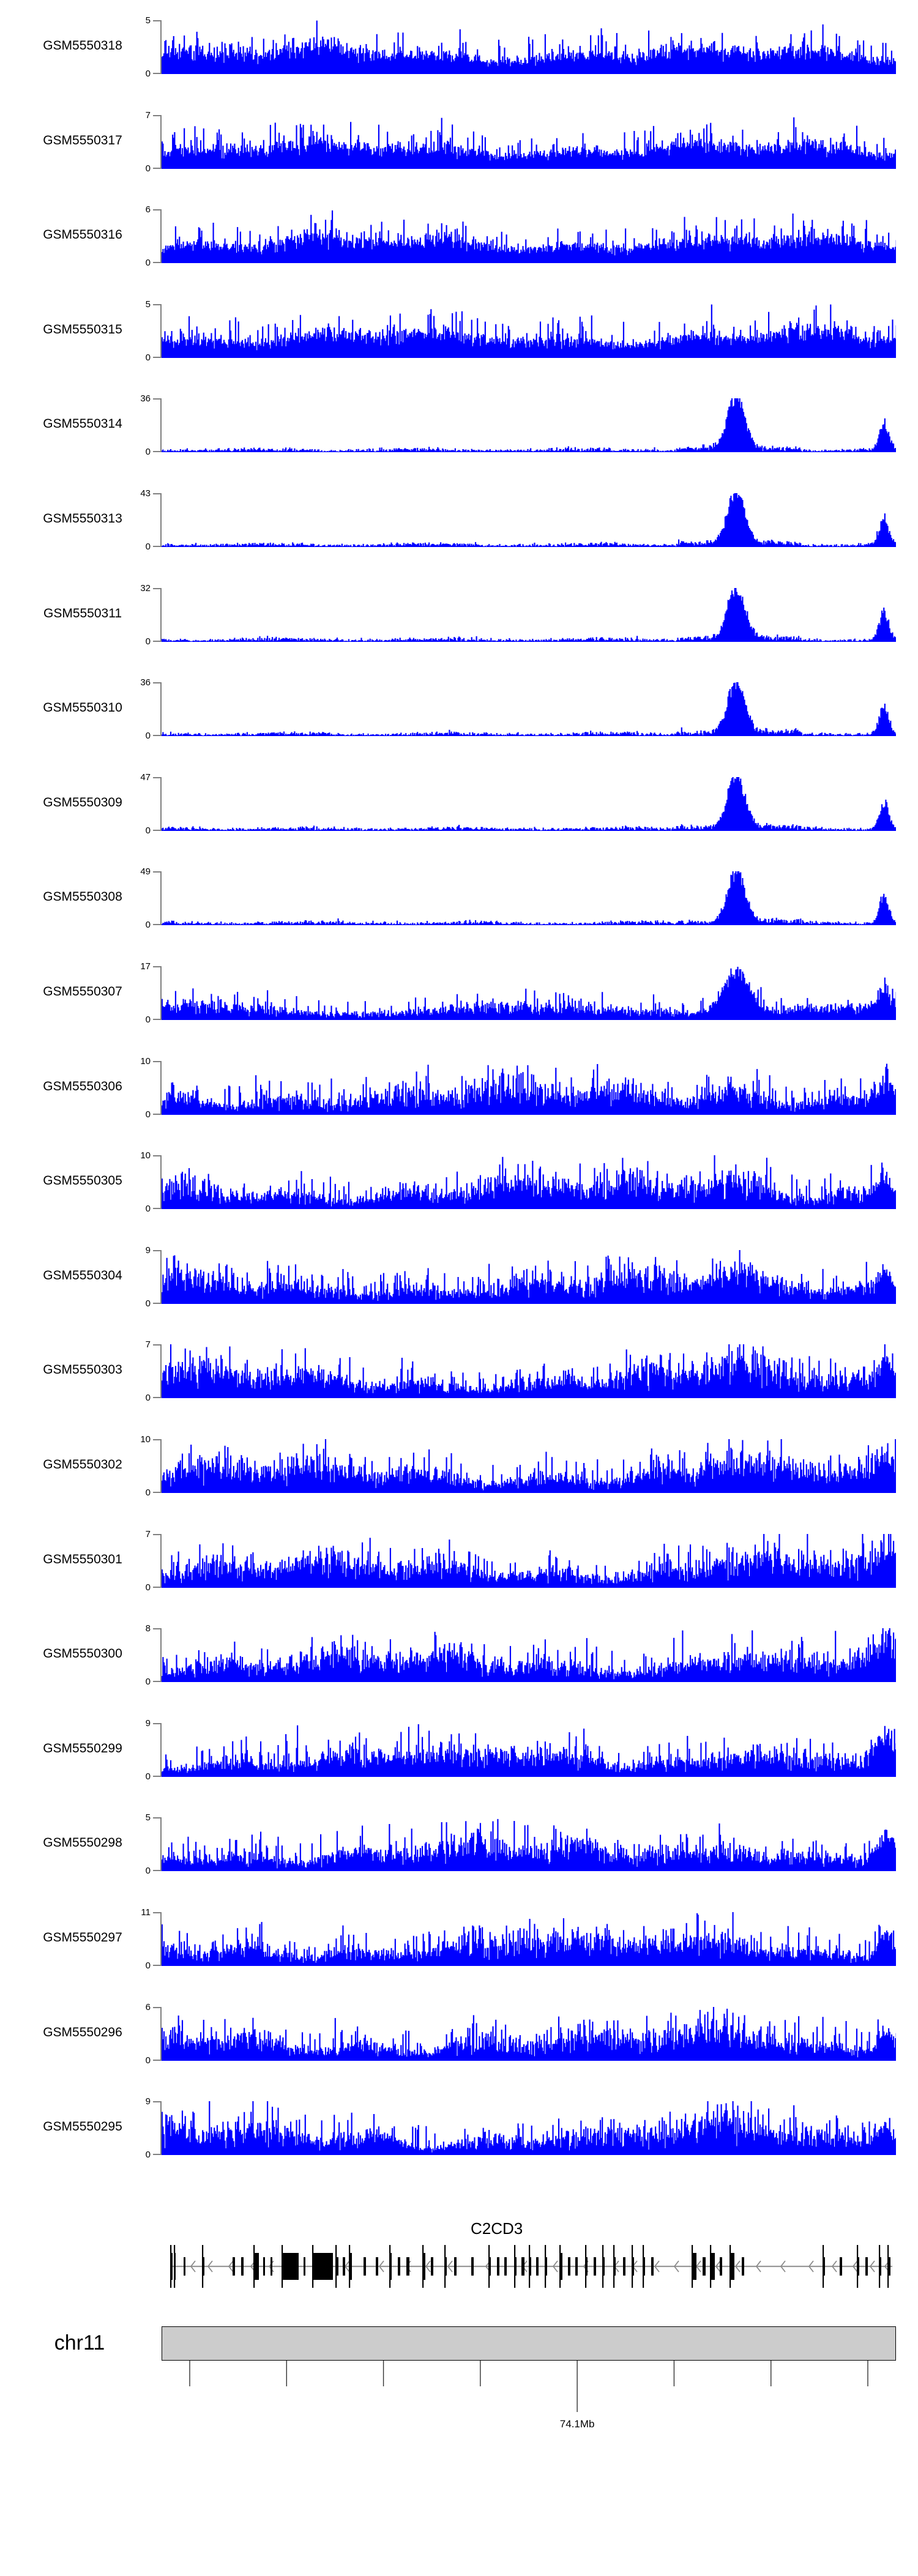 The image size is (918, 2576). I want to click on y-axis-max-label: 7, so click(148, 1344).